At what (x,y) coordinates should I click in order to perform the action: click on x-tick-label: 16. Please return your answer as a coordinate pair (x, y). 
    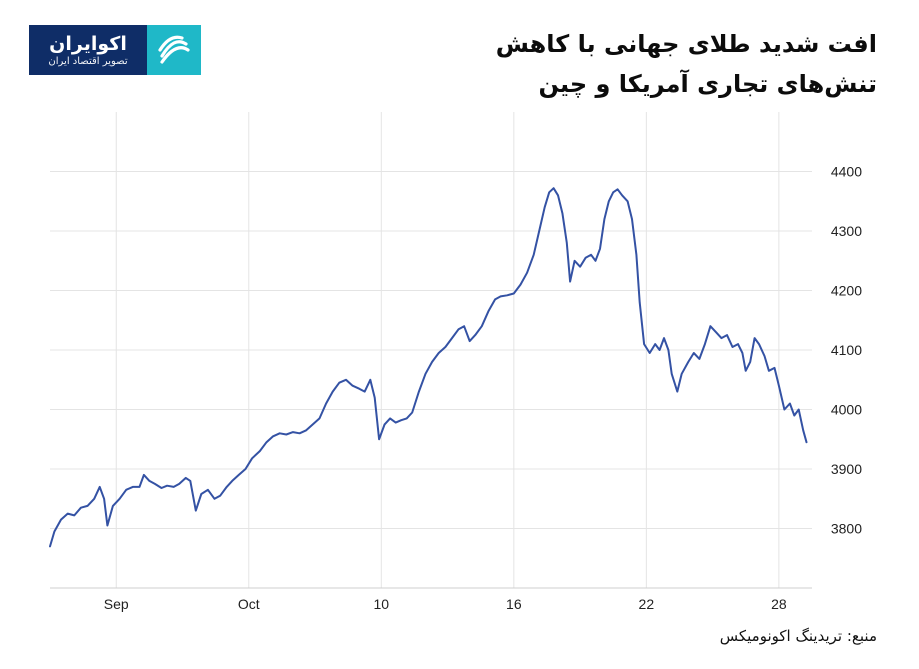
    Looking at the image, I should click on (514, 604).